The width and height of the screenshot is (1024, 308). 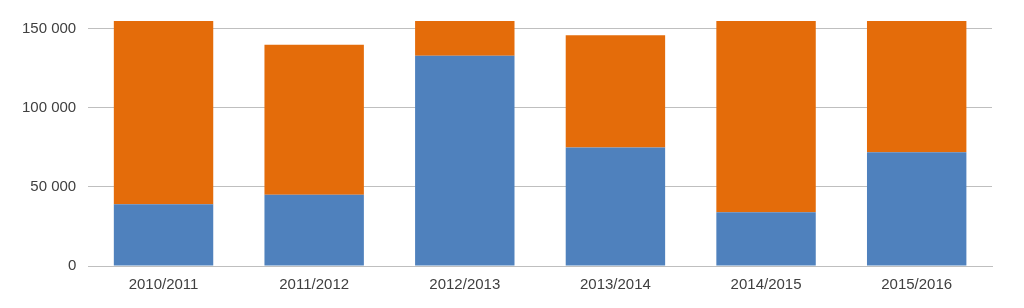 I want to click on y-tick-label: 100 000, so click(x=49, y=107).